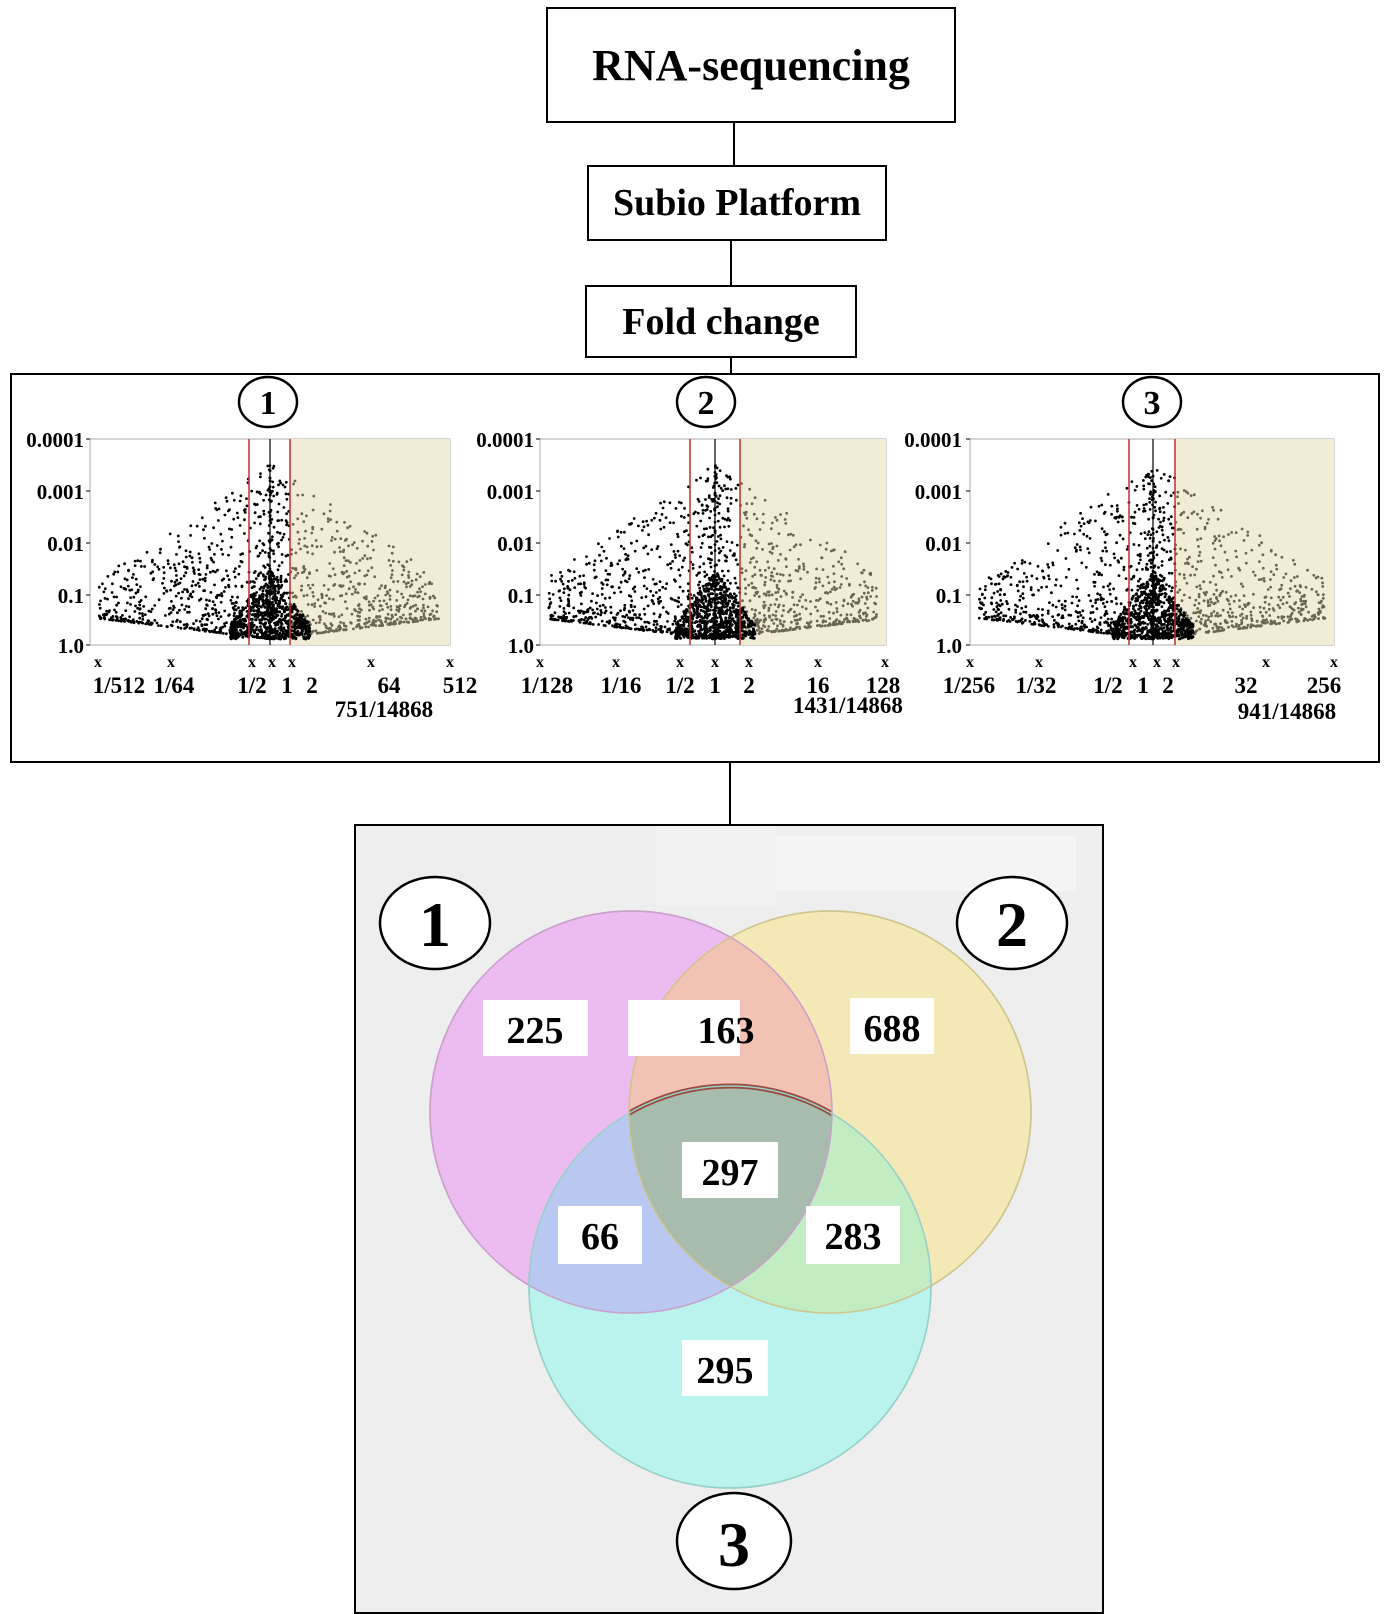  What do you see at coordinates (734, 1544) in the screenshot?
I see `venn-set-label-3: 3` at bounding box center [734, 1544].